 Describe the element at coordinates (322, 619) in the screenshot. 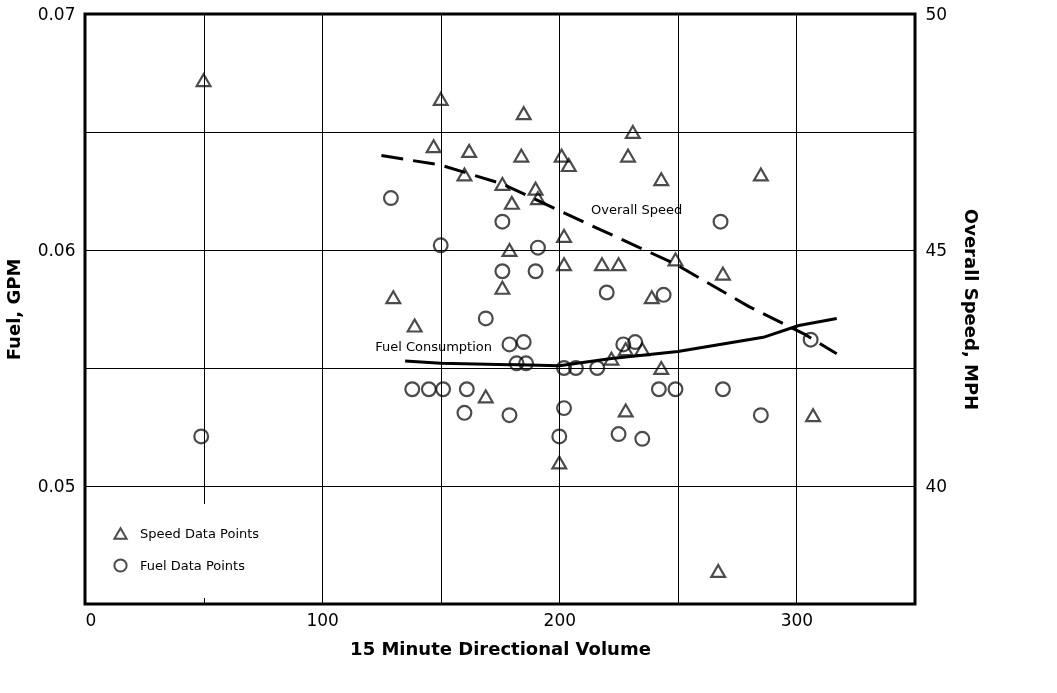

I see `x-tick-label: 100` at that location.